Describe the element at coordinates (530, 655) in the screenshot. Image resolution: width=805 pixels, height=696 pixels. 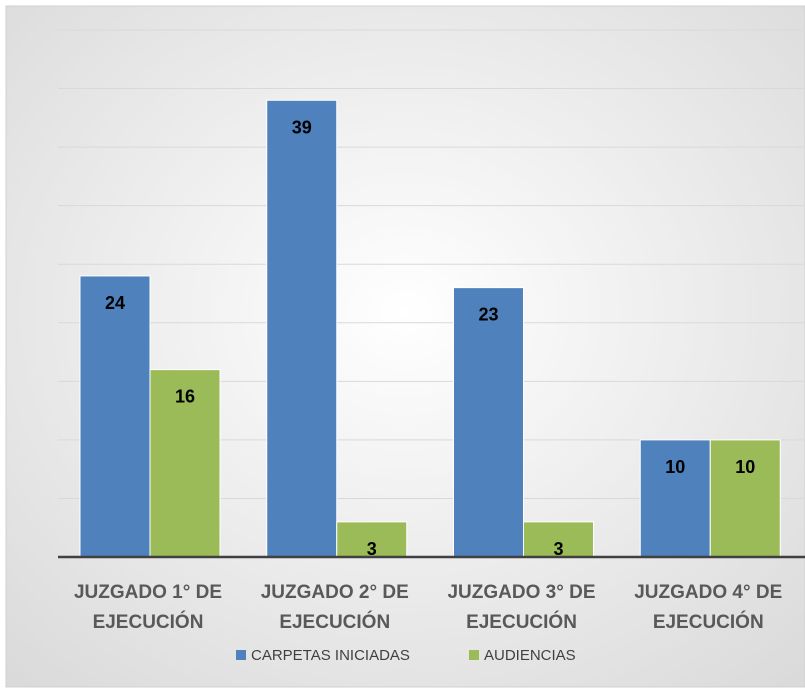
I see `legend-label: AUDIENCIAS` at that location.